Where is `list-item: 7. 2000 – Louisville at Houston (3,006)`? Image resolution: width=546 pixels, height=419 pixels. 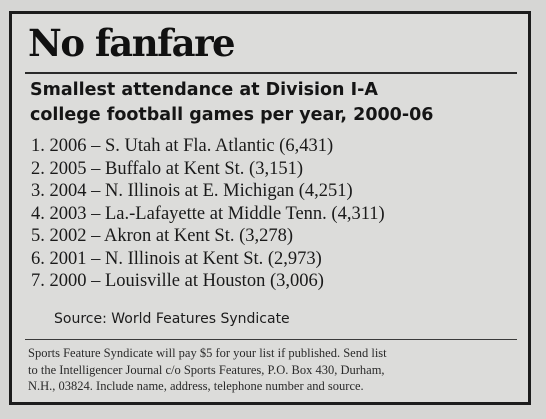
list-item: 7. 2000 – Louisville at Houston (3,006) is located at coordinates (177, 281).